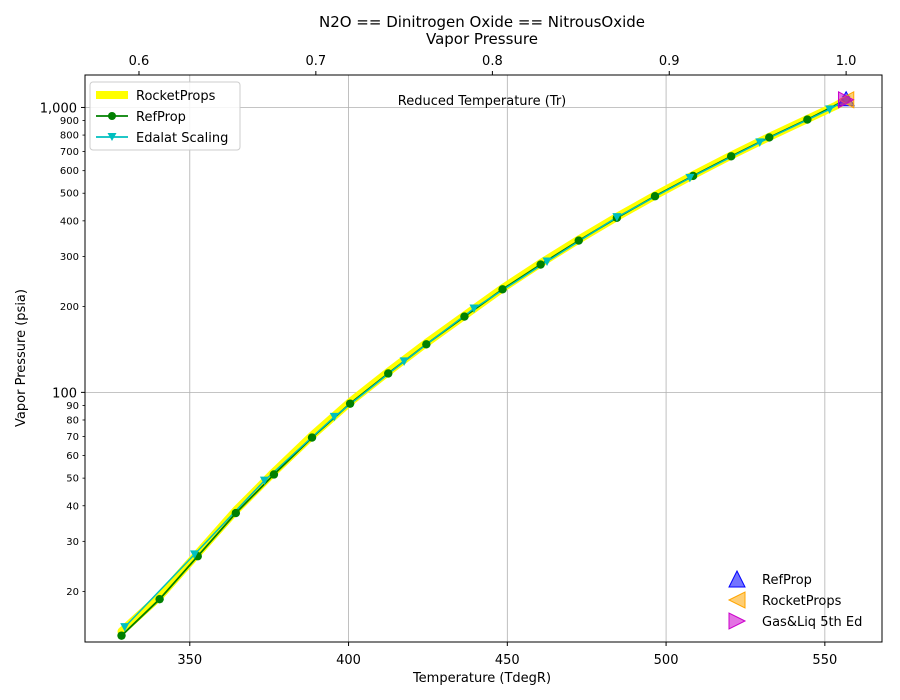 Image resolution: width=900 pixels, height=700 pixels. Describe the element at coordinates (666, 660) in the screenshot. I see `x-tick-label: 500` at that location.